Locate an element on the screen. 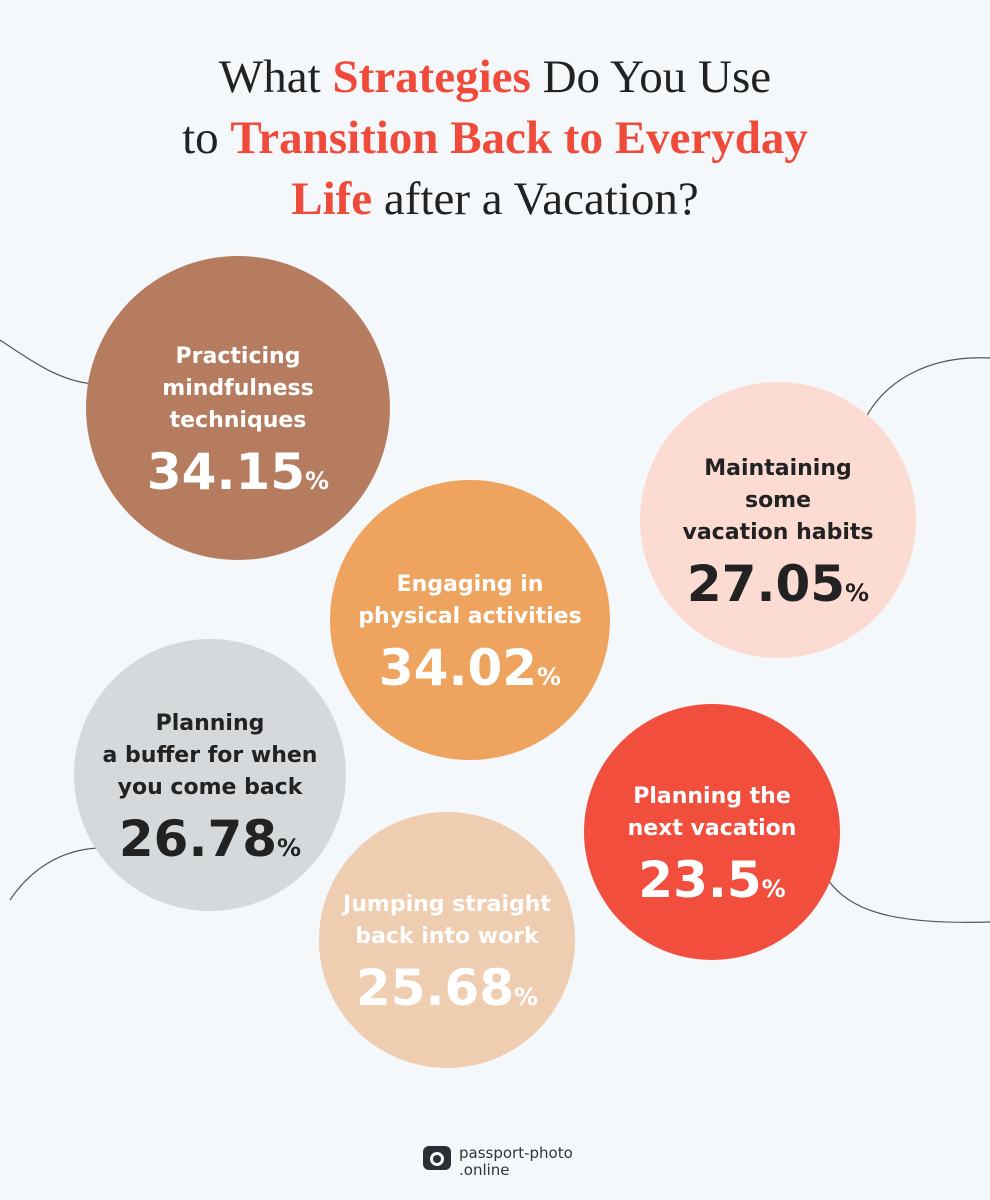  bubble-label: you come back is located at coordinates (211, 787).